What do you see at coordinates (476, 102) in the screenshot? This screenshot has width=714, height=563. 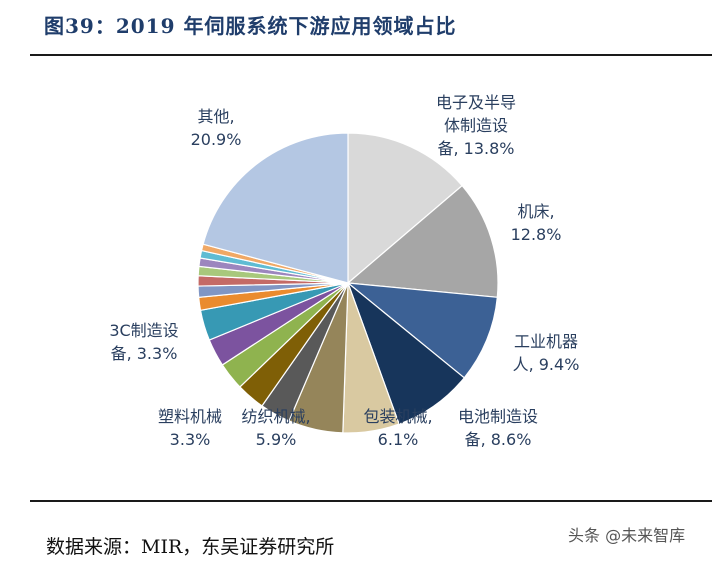 I see `slice-label-line: 电子及半导` at bounding box center [476, 102].